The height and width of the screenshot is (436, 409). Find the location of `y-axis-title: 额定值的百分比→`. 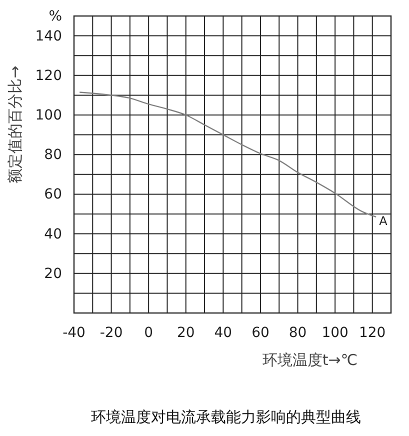

y-axis-title: 额定值的百分比→ is located at coordinates (15, 125).